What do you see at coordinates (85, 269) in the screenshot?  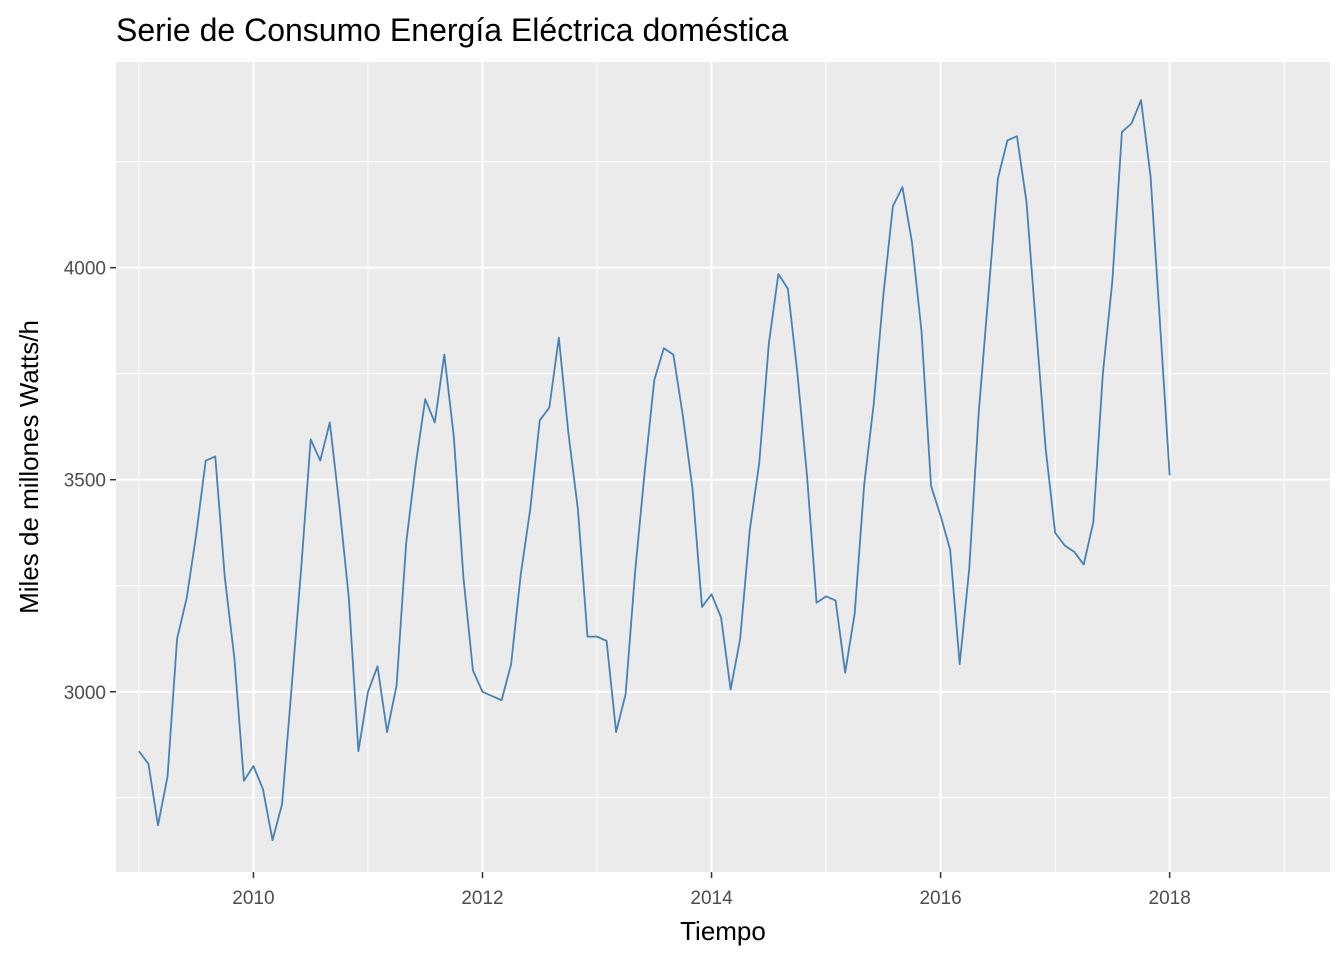 I see `y-tick-label: 4000` at bounding box center [85, 269].